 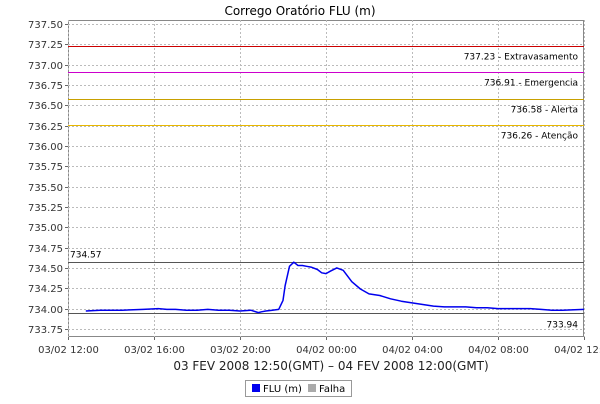 What do you see at coordinates (45, 208) in the screenshot?
I see `y-tick-label: 735.25` at bounding box center [45, 208].